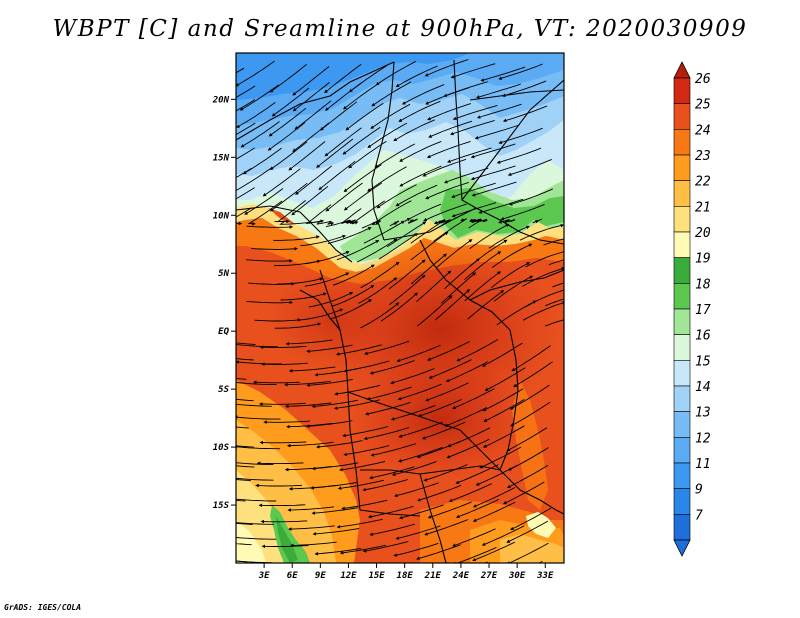 Image resolution: width=800 pixels, height=618 pixels. What do you see at coordinates (221, 448) in the screenshot?
I see `lat-tick-label: 10S` at bounding box center [221, 448].